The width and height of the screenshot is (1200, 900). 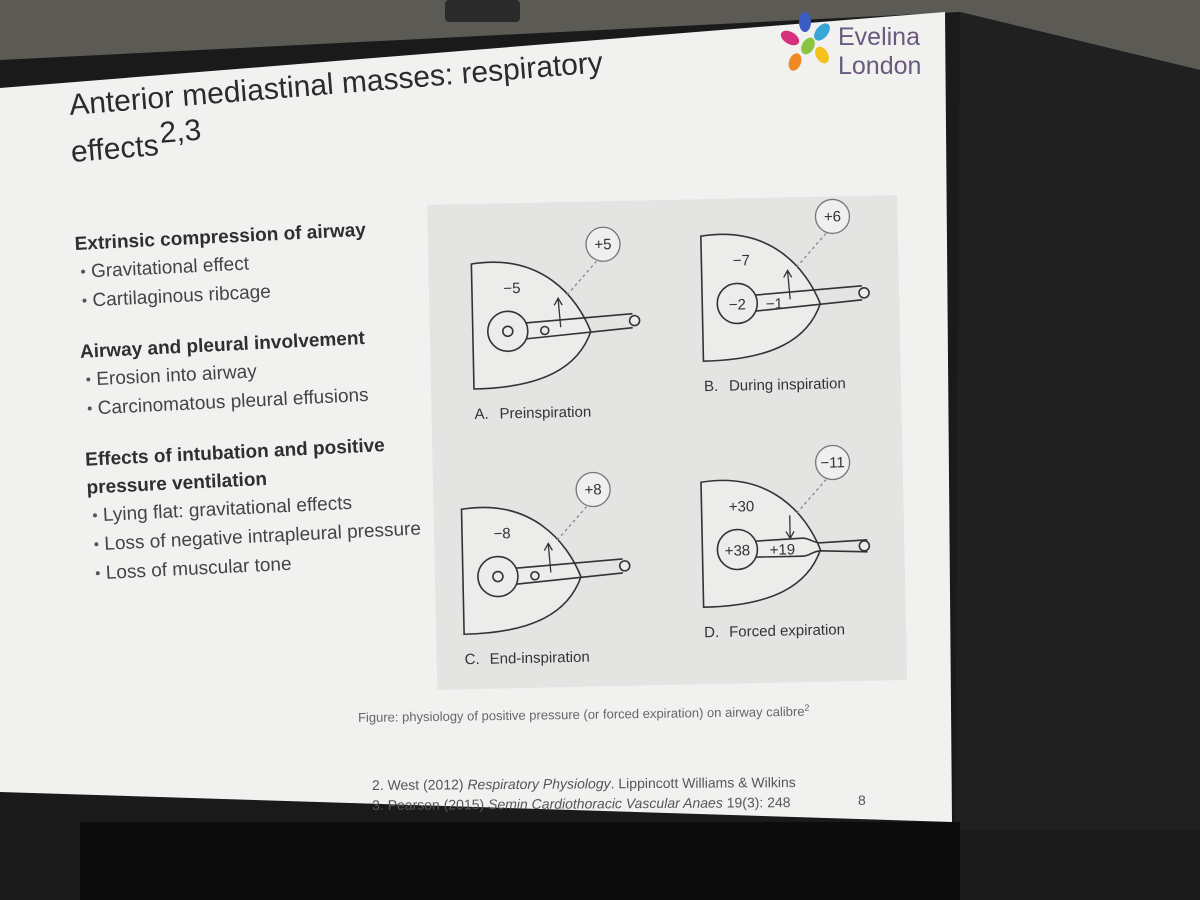 I want to click on caption-sup: 2, so click(x=806, y=708).